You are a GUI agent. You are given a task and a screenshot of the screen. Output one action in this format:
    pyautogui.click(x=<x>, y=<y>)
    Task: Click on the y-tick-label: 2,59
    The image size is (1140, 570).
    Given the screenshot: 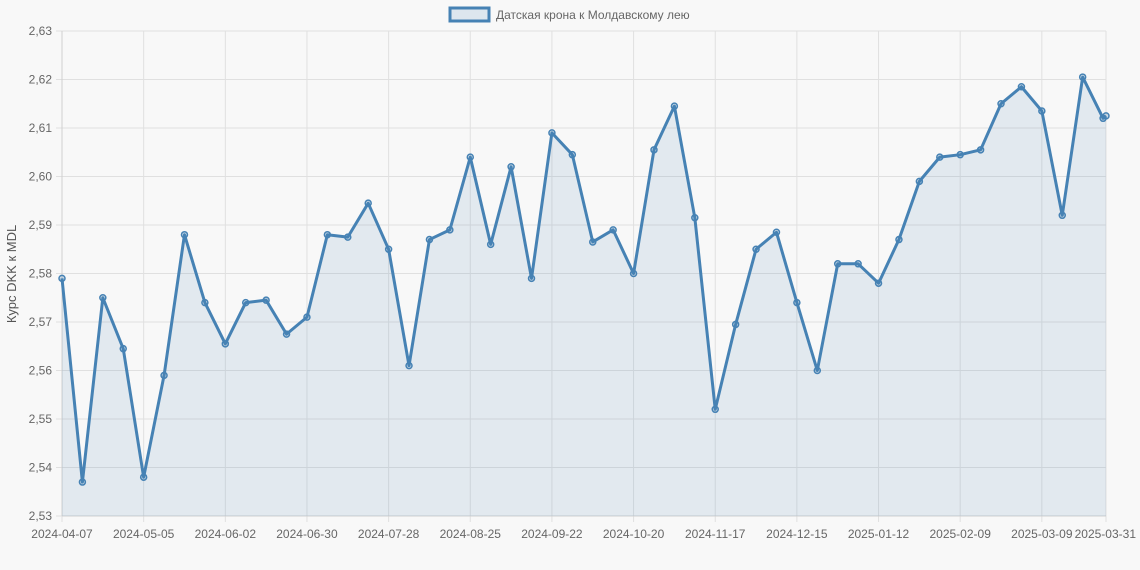 What is the action you would take?
    pyautogui.click(x=41, y=225)
    